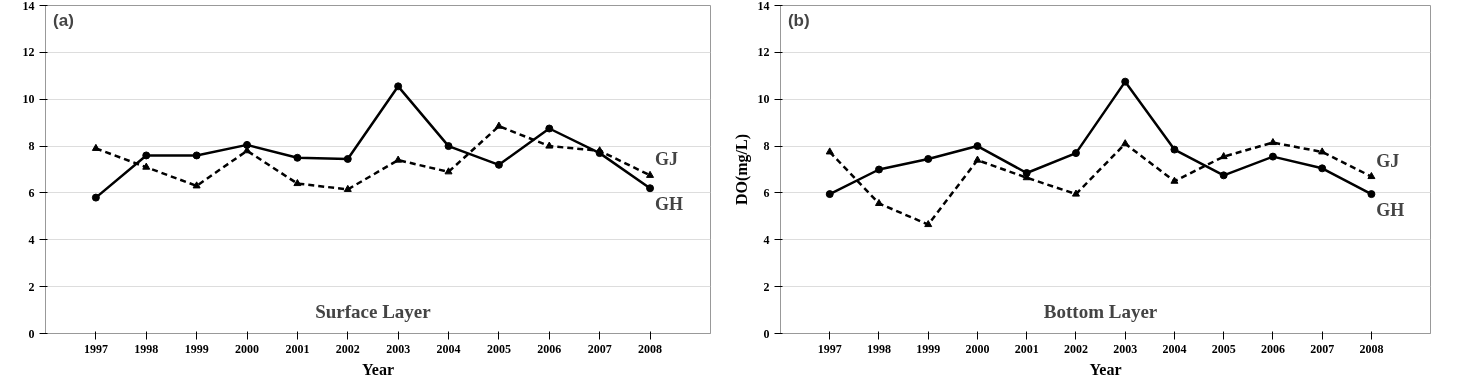  I want to click on annotation: (b), so click(798, 20).